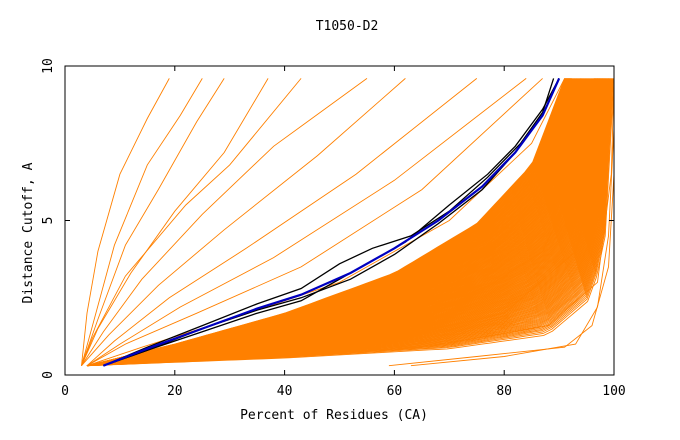 The width and height of the screenshot is (680, 440). I want to click on y-tick-label: 0, so click(48, 375).